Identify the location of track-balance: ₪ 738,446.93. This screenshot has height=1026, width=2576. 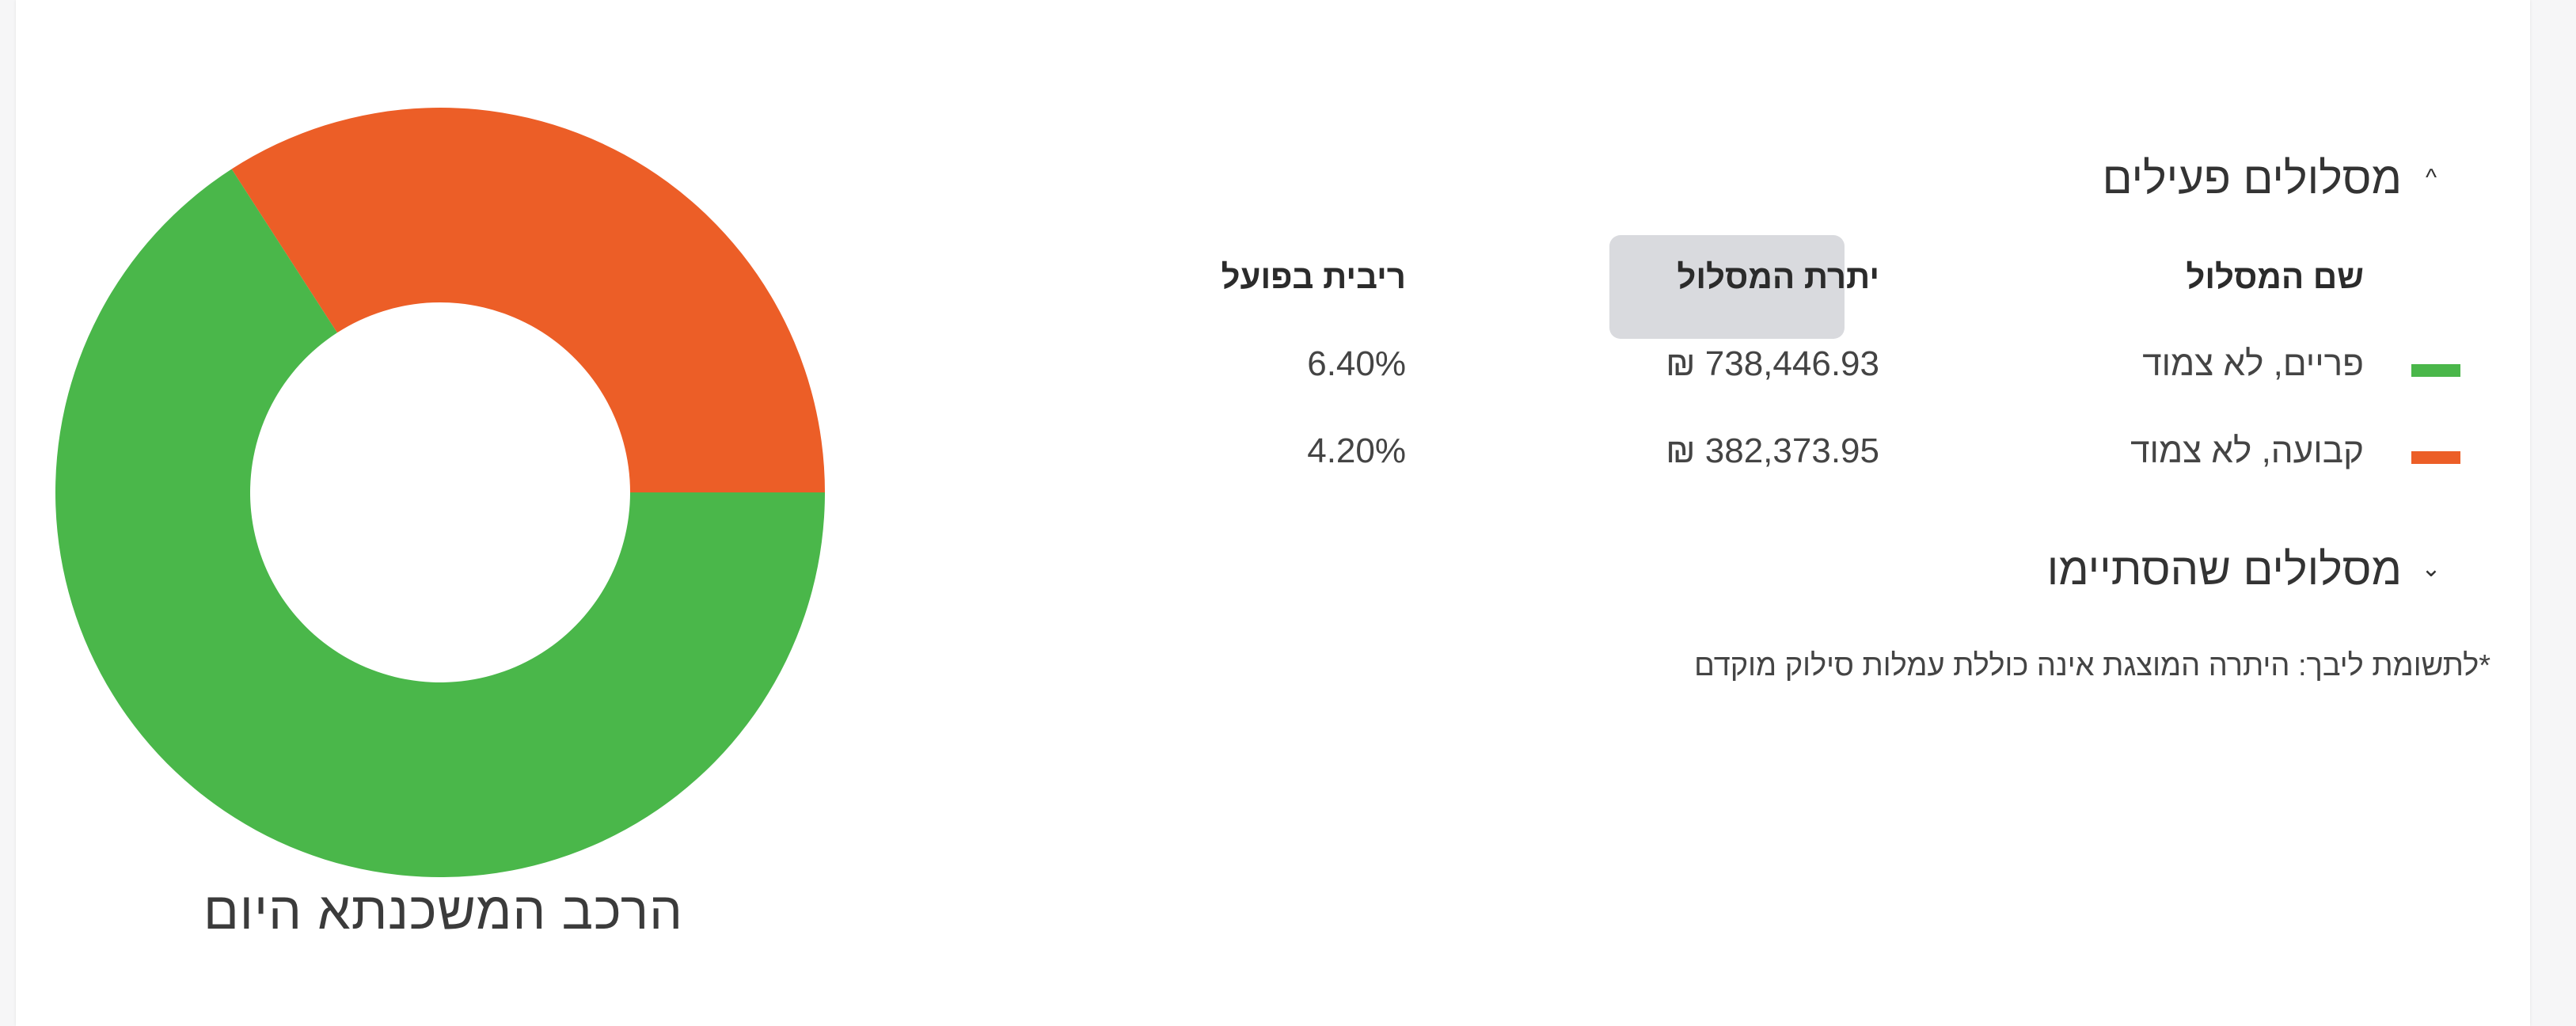
(1772, 363).